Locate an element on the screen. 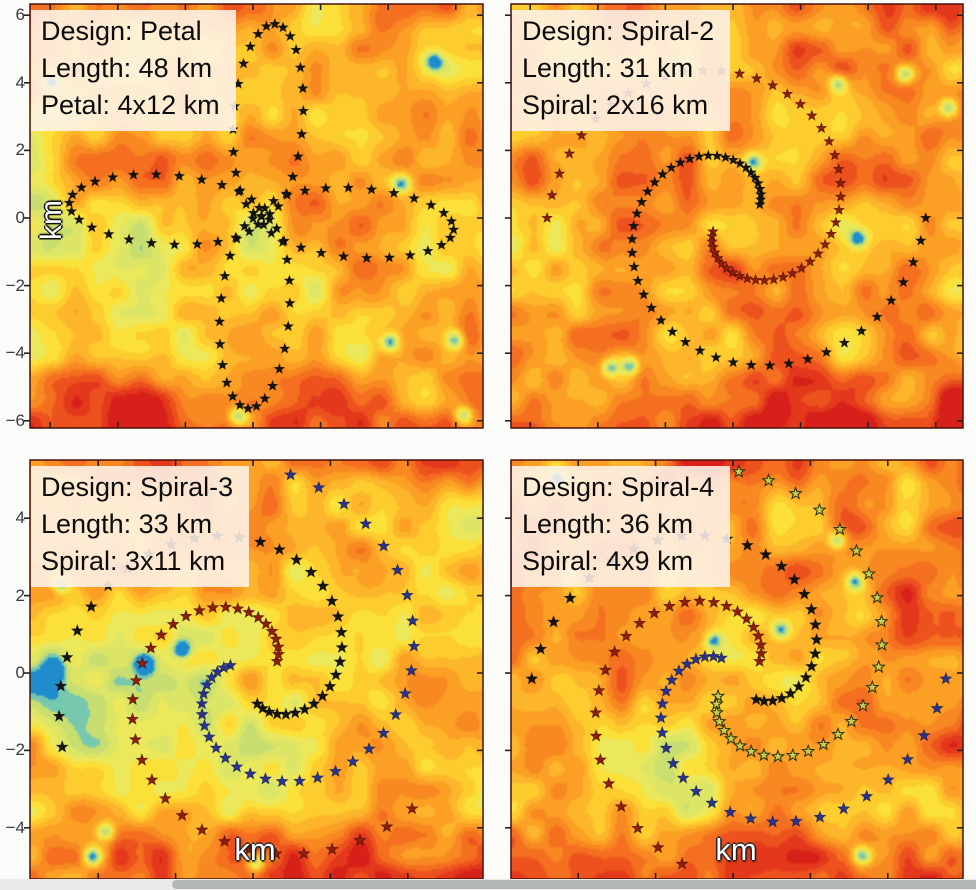  spec-line: Spiral: 2x16 km is located at coordinates (615, 105).